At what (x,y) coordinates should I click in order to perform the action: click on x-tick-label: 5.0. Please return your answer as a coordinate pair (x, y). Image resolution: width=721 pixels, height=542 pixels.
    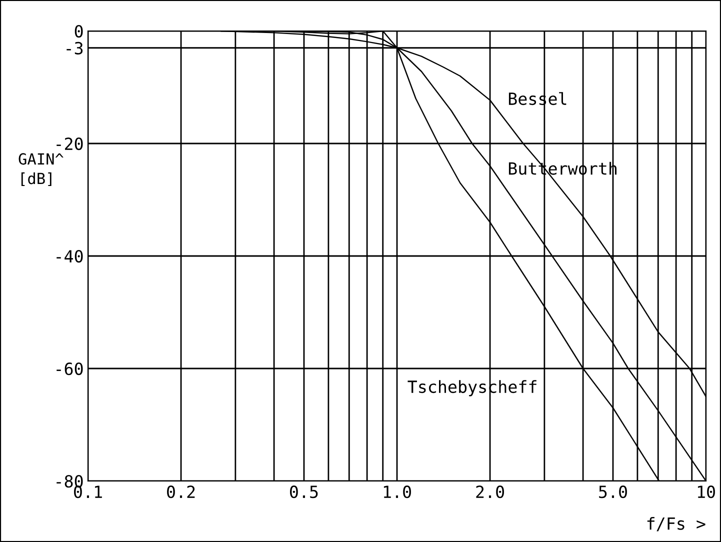
    Looking at the image, I should click on (613, 492).